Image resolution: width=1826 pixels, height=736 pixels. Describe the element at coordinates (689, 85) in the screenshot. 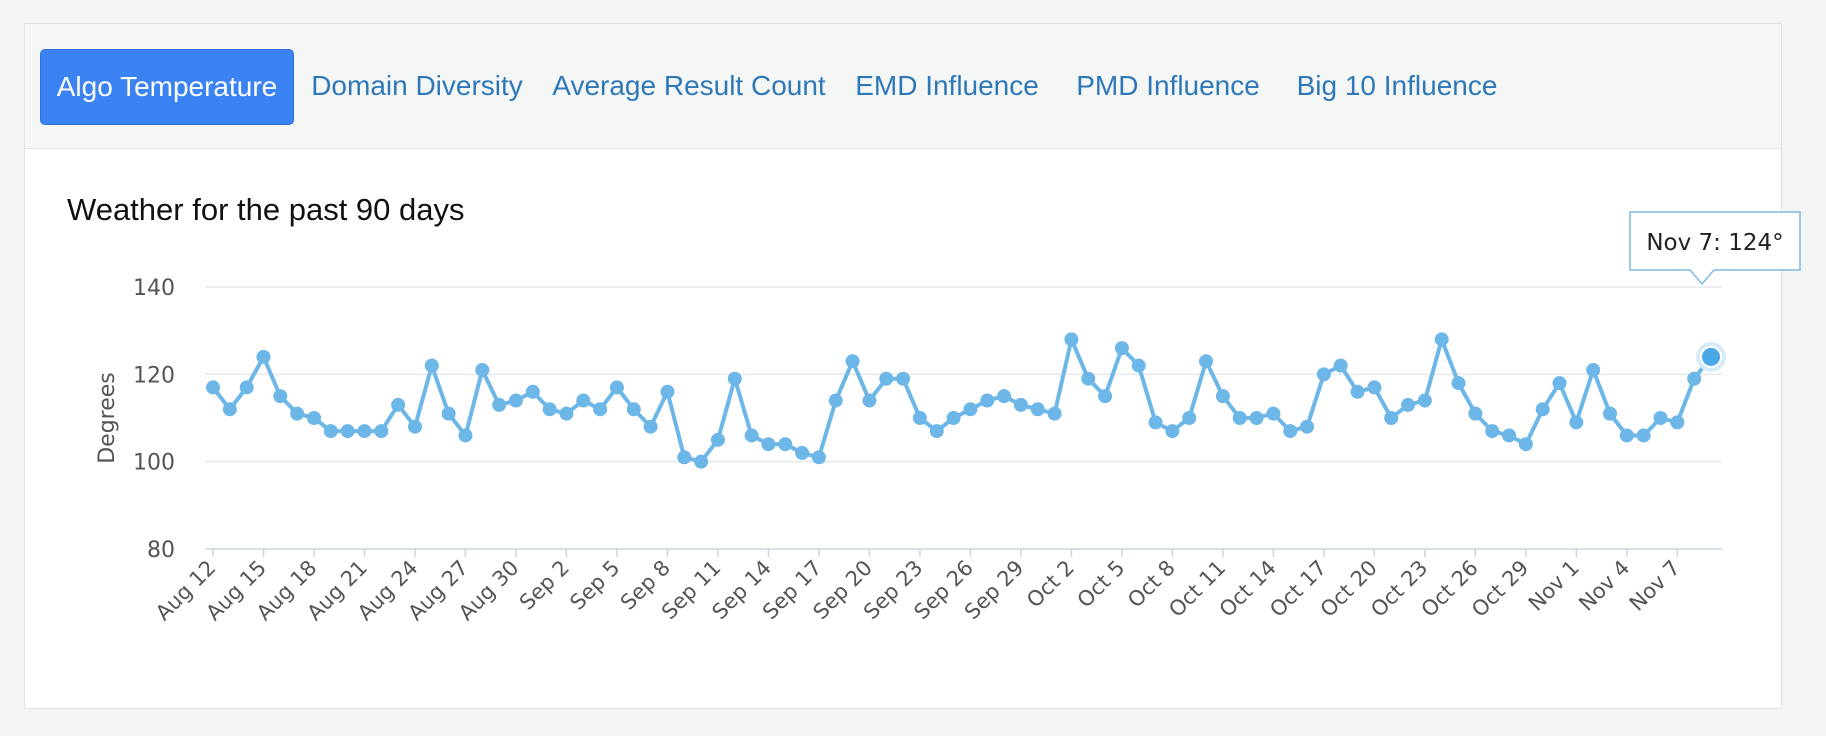

I see `tab-average-result-count: Average Result Count` at that location.